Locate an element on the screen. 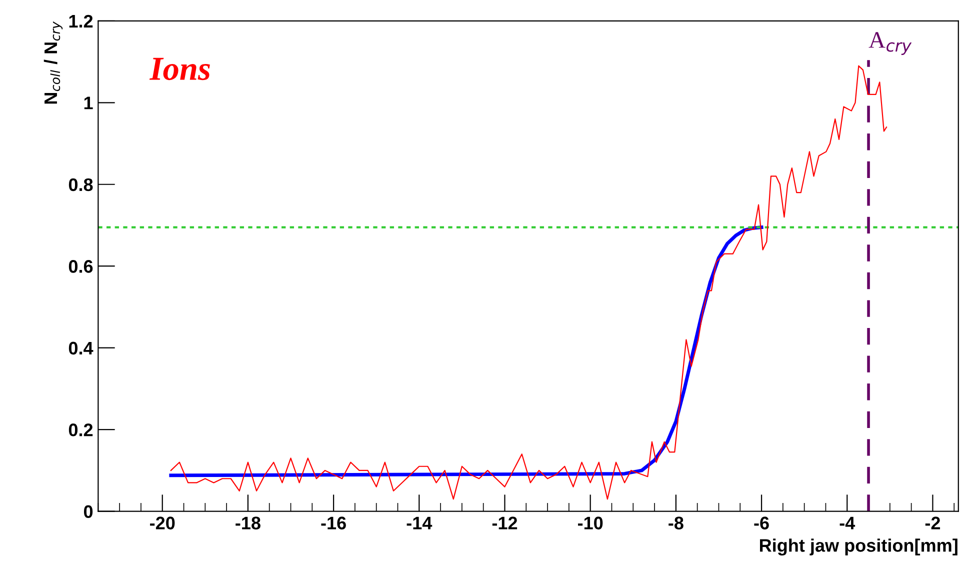 This screenshot has width=972, height=565. x-tick-label: -18 is located at coordinates (248, 523).